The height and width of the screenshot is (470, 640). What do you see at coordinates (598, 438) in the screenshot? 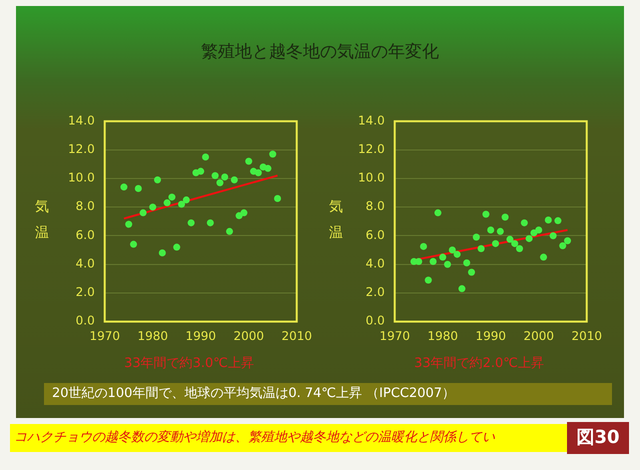
I see `caption: 図30` at bounding box center [598, 438].